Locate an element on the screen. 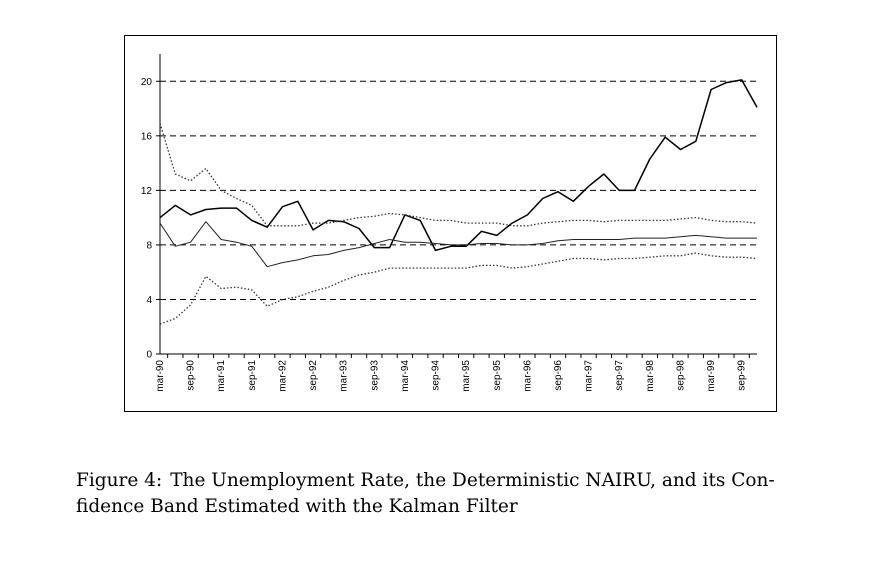 The width and height of the screenshot is (892, 586). caption-label: Figure 4: is located at coordinates (119, 480).